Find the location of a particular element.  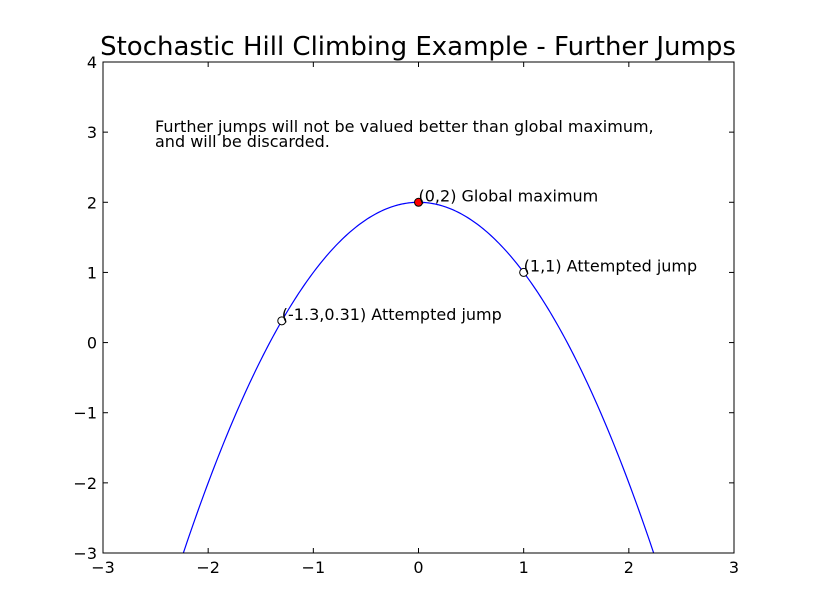

y-tick-label: 4 is located at coordinates (92, 62).